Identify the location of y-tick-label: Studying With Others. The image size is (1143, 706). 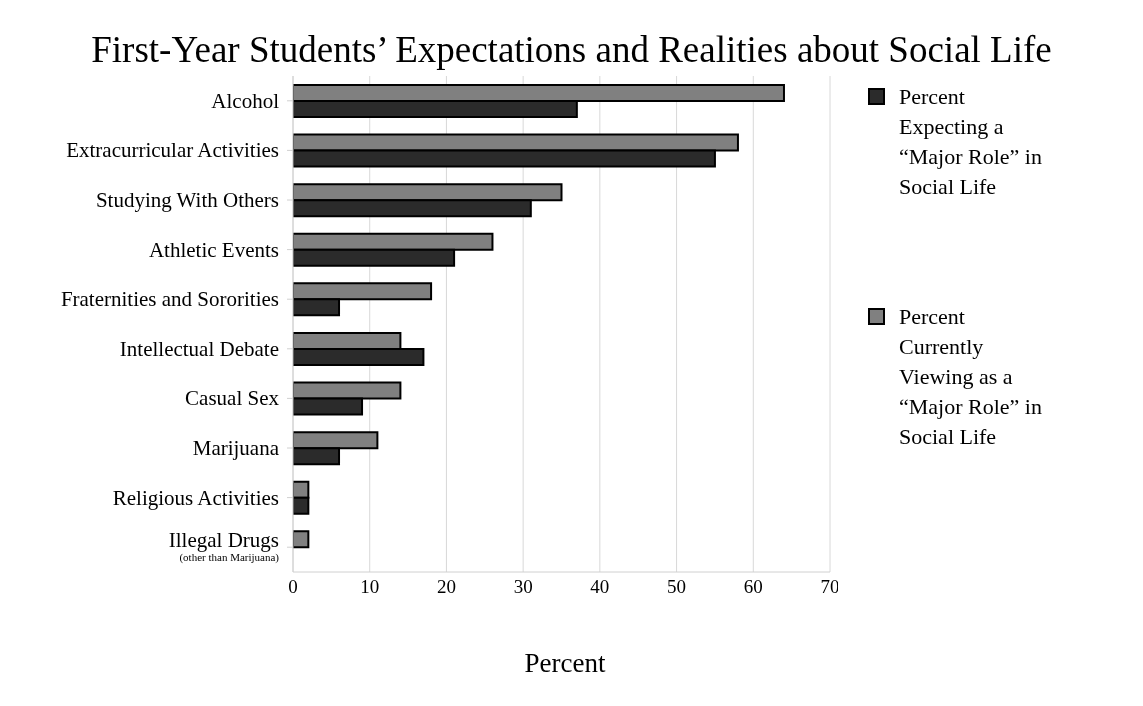
(187, 200).